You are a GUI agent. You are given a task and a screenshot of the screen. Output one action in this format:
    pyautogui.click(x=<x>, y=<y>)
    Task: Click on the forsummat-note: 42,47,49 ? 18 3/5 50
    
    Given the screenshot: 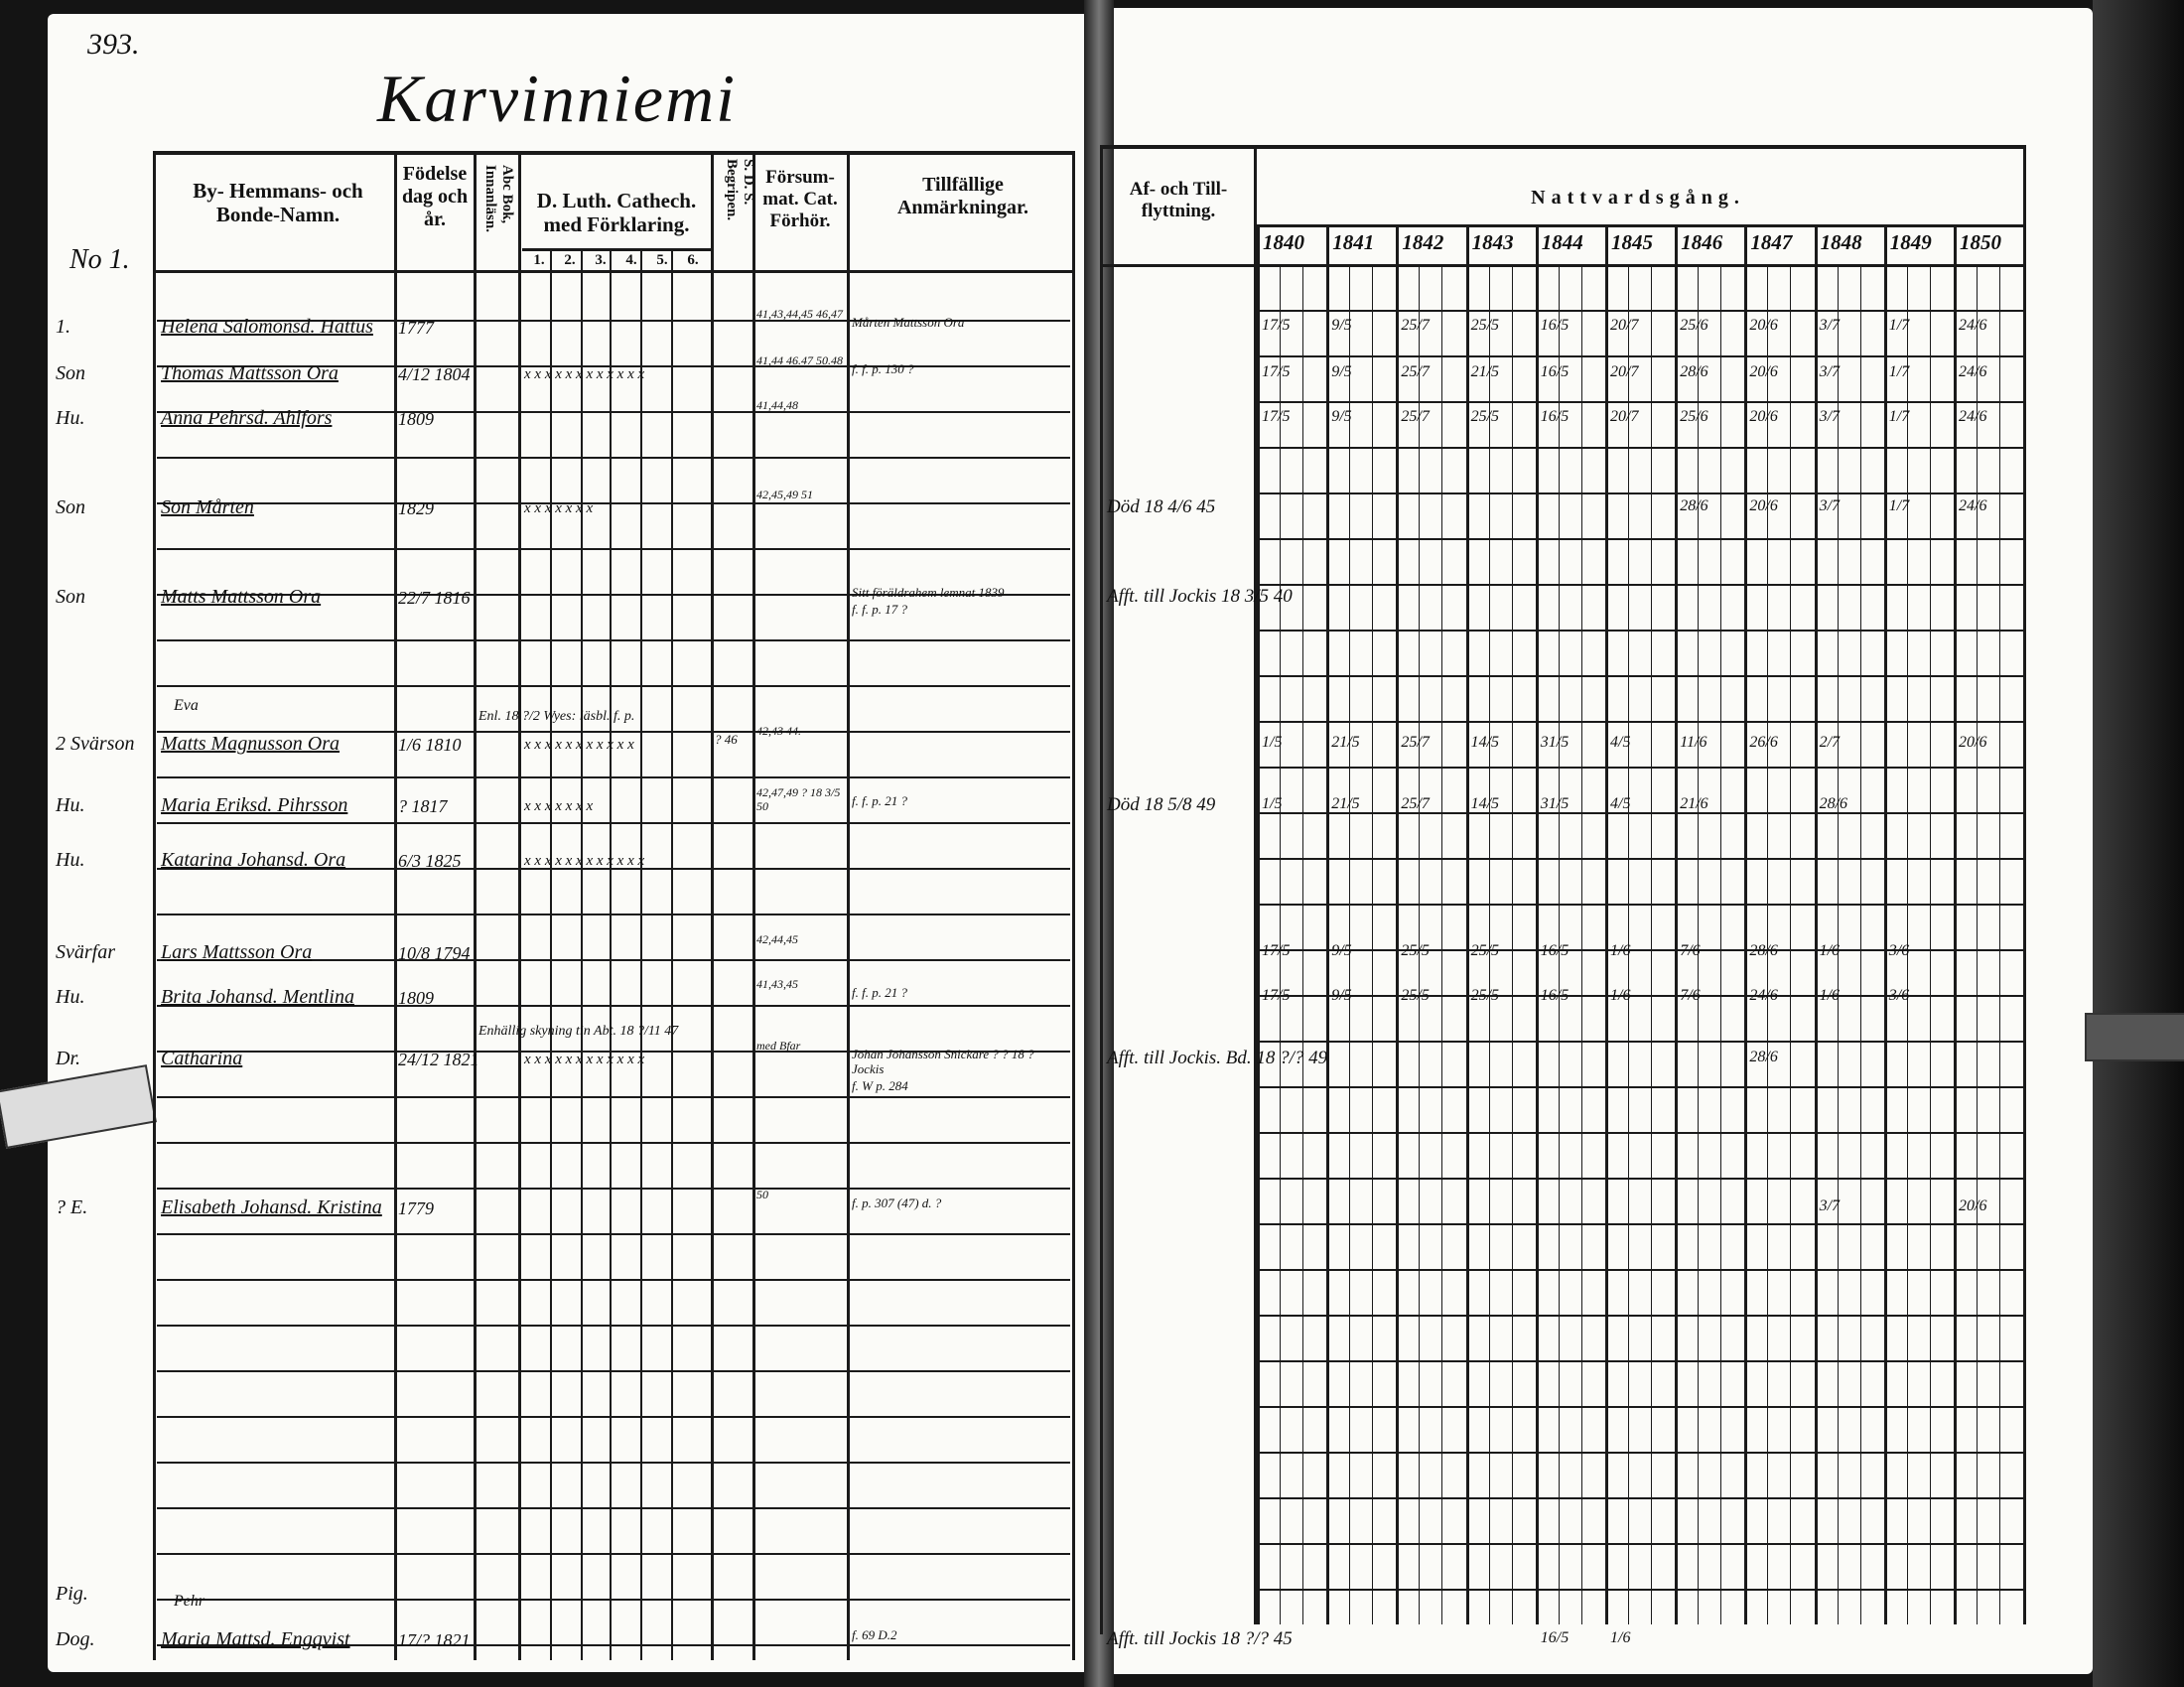 What is the action you would take?
    pyautogui.click(x=798, y=799)
    